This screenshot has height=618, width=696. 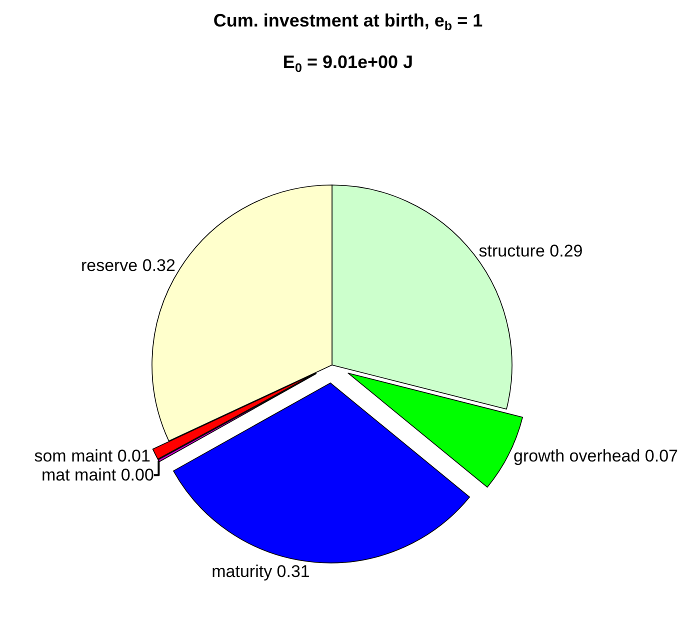 What do you see at coordinates (348, 22) in the screenshot?
I see `chart-title: Cum. investment at birth, e$_{b}$ = 1` at bounding box center [348, 22].